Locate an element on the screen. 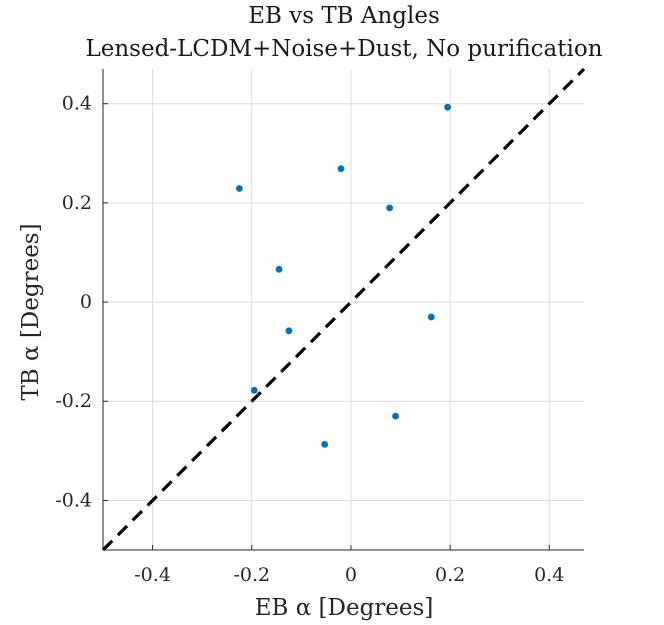 This screenshot has width=664, height=625. x-axis-label: EB α [Degrees] is located at coordinates (344, 608).